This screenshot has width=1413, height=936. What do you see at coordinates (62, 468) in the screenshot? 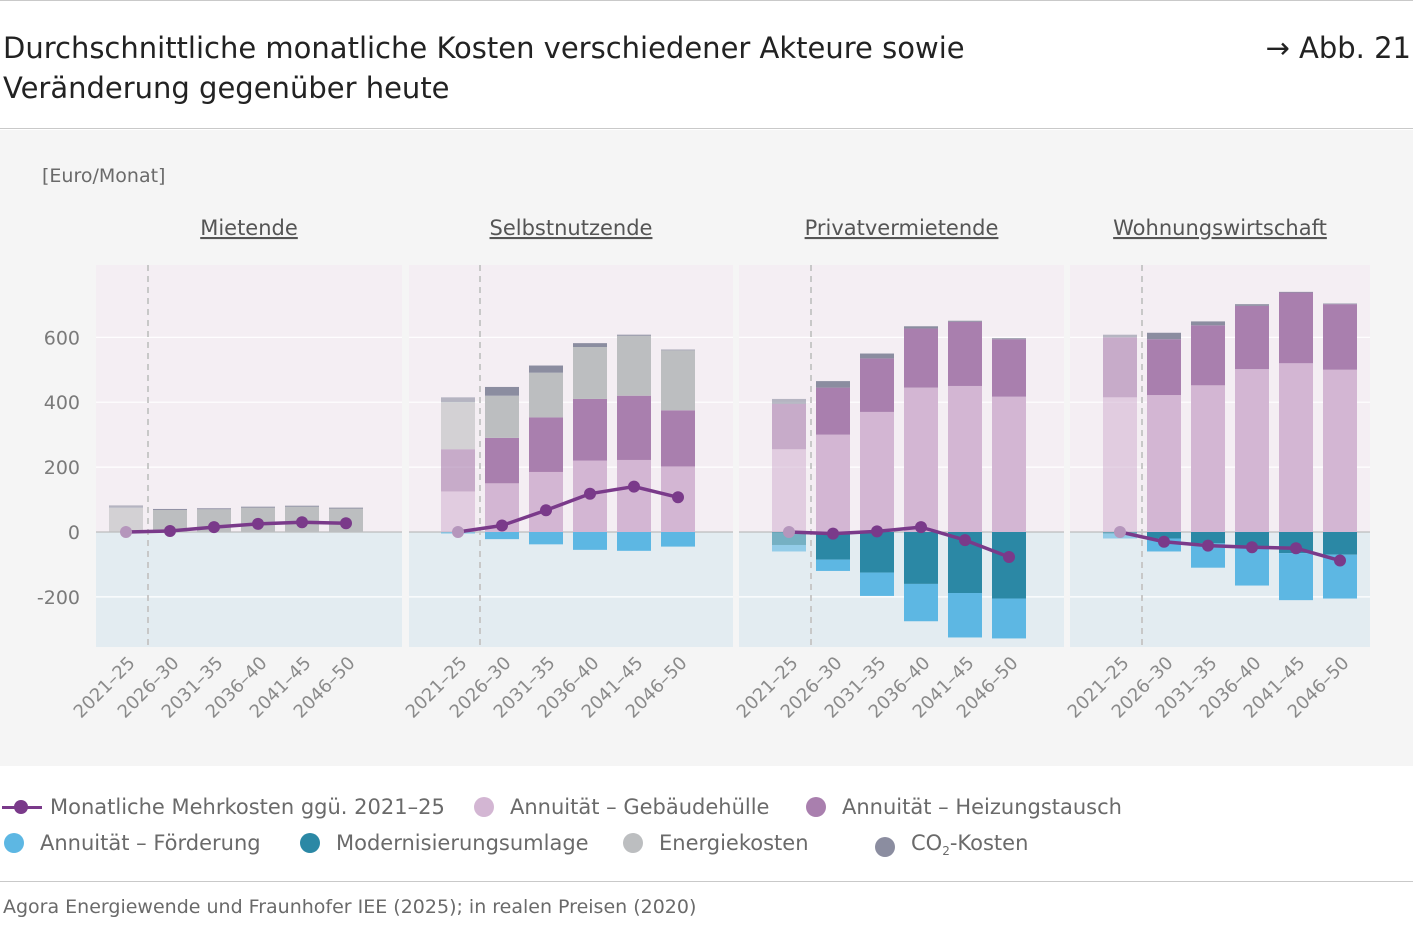
I see `y-tick-label: 200` at bounding box center [62, 468].